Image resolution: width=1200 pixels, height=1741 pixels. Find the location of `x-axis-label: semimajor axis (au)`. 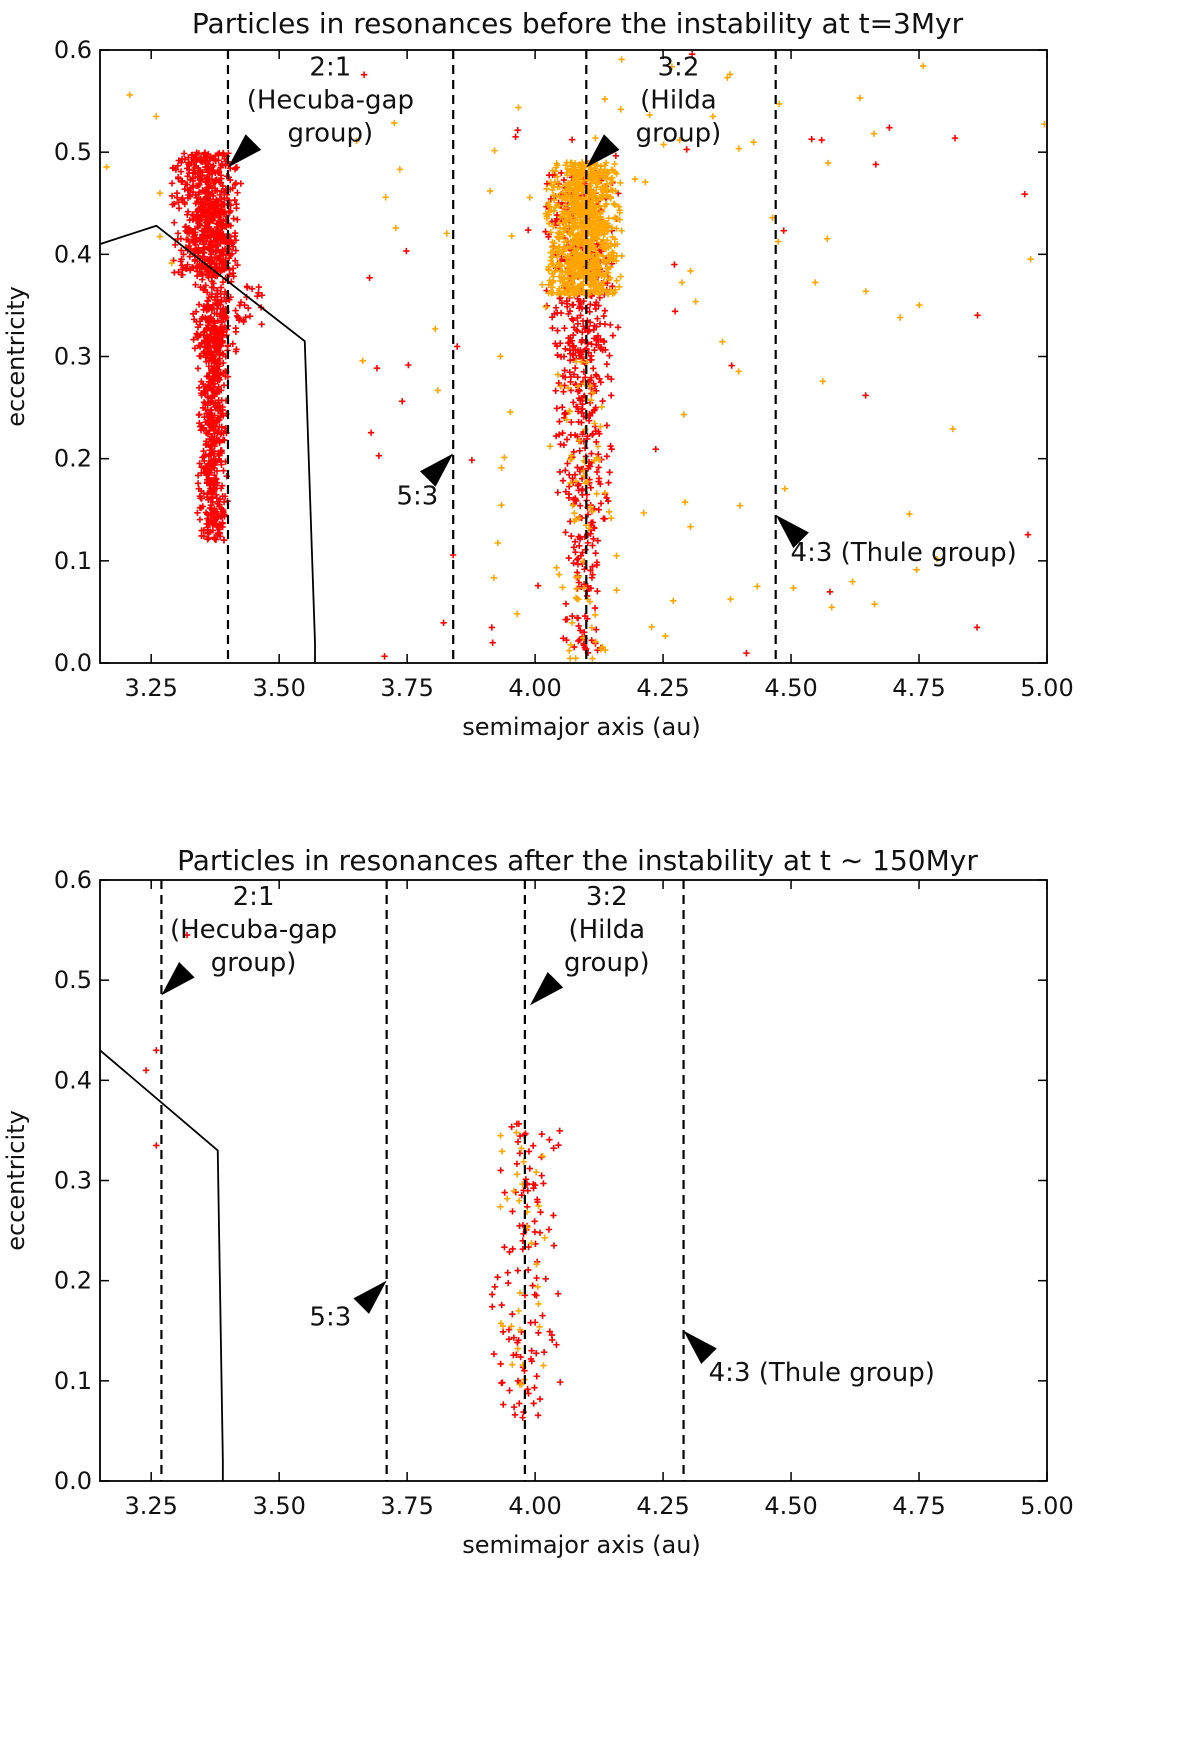

x-axis-label: semimajor axis (au) is located at coordinates (581, 727).